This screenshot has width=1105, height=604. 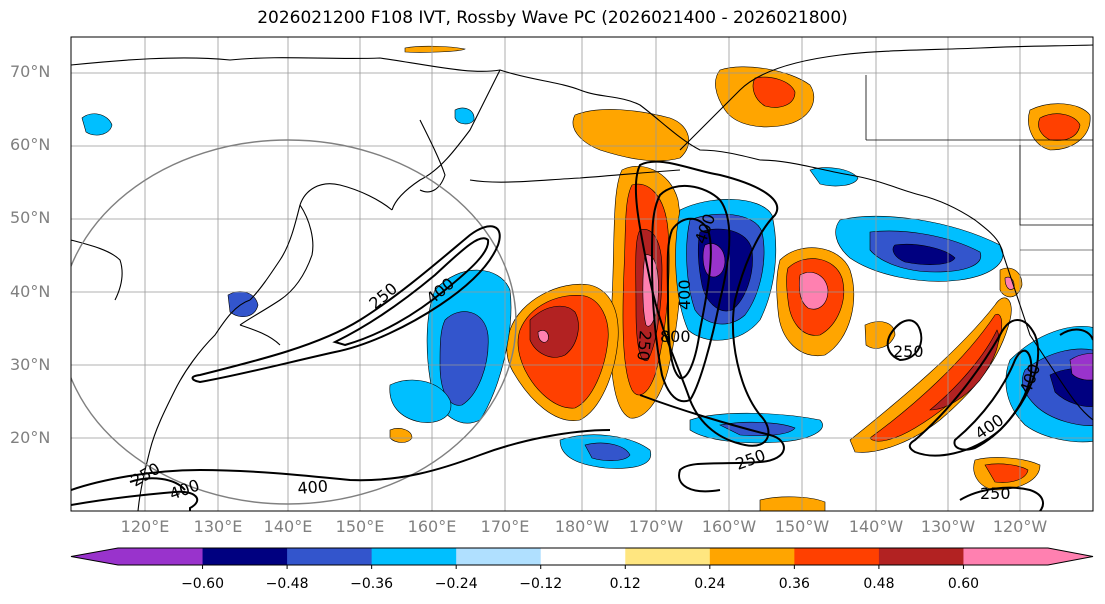 I want to click on lon-label-120e: 120°E, so click(x=145, y=526).